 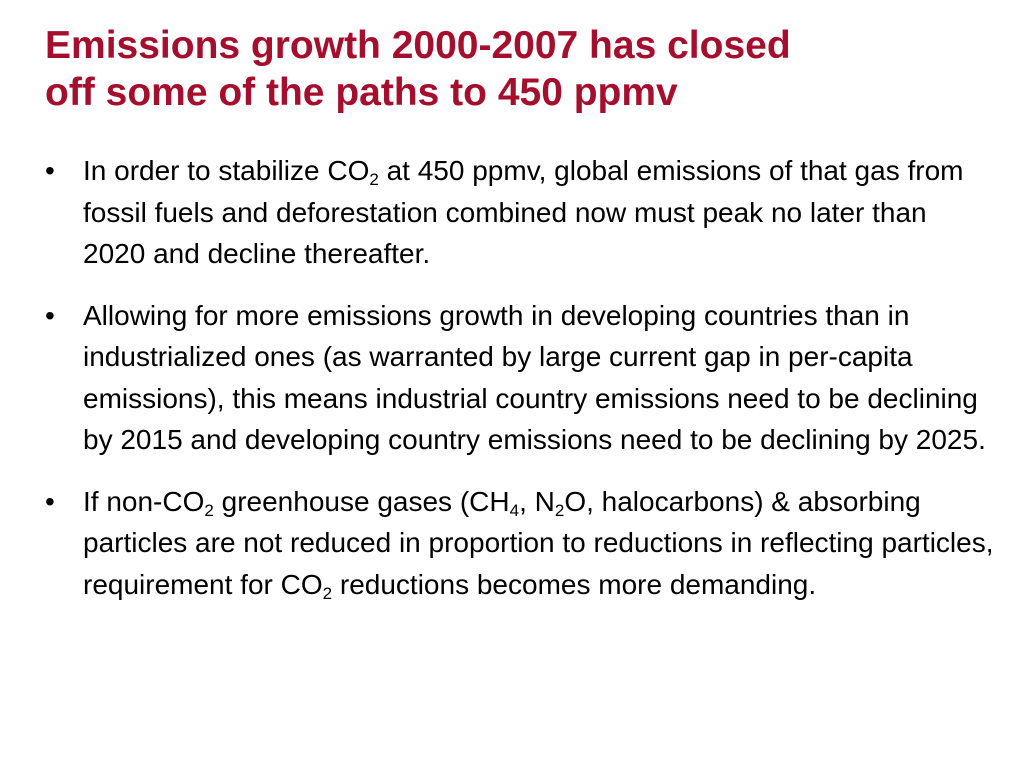 What do you see at coordinates (514, 510) in the screenshot?
I see `subscript: 4` at bounding box center [514, 510].